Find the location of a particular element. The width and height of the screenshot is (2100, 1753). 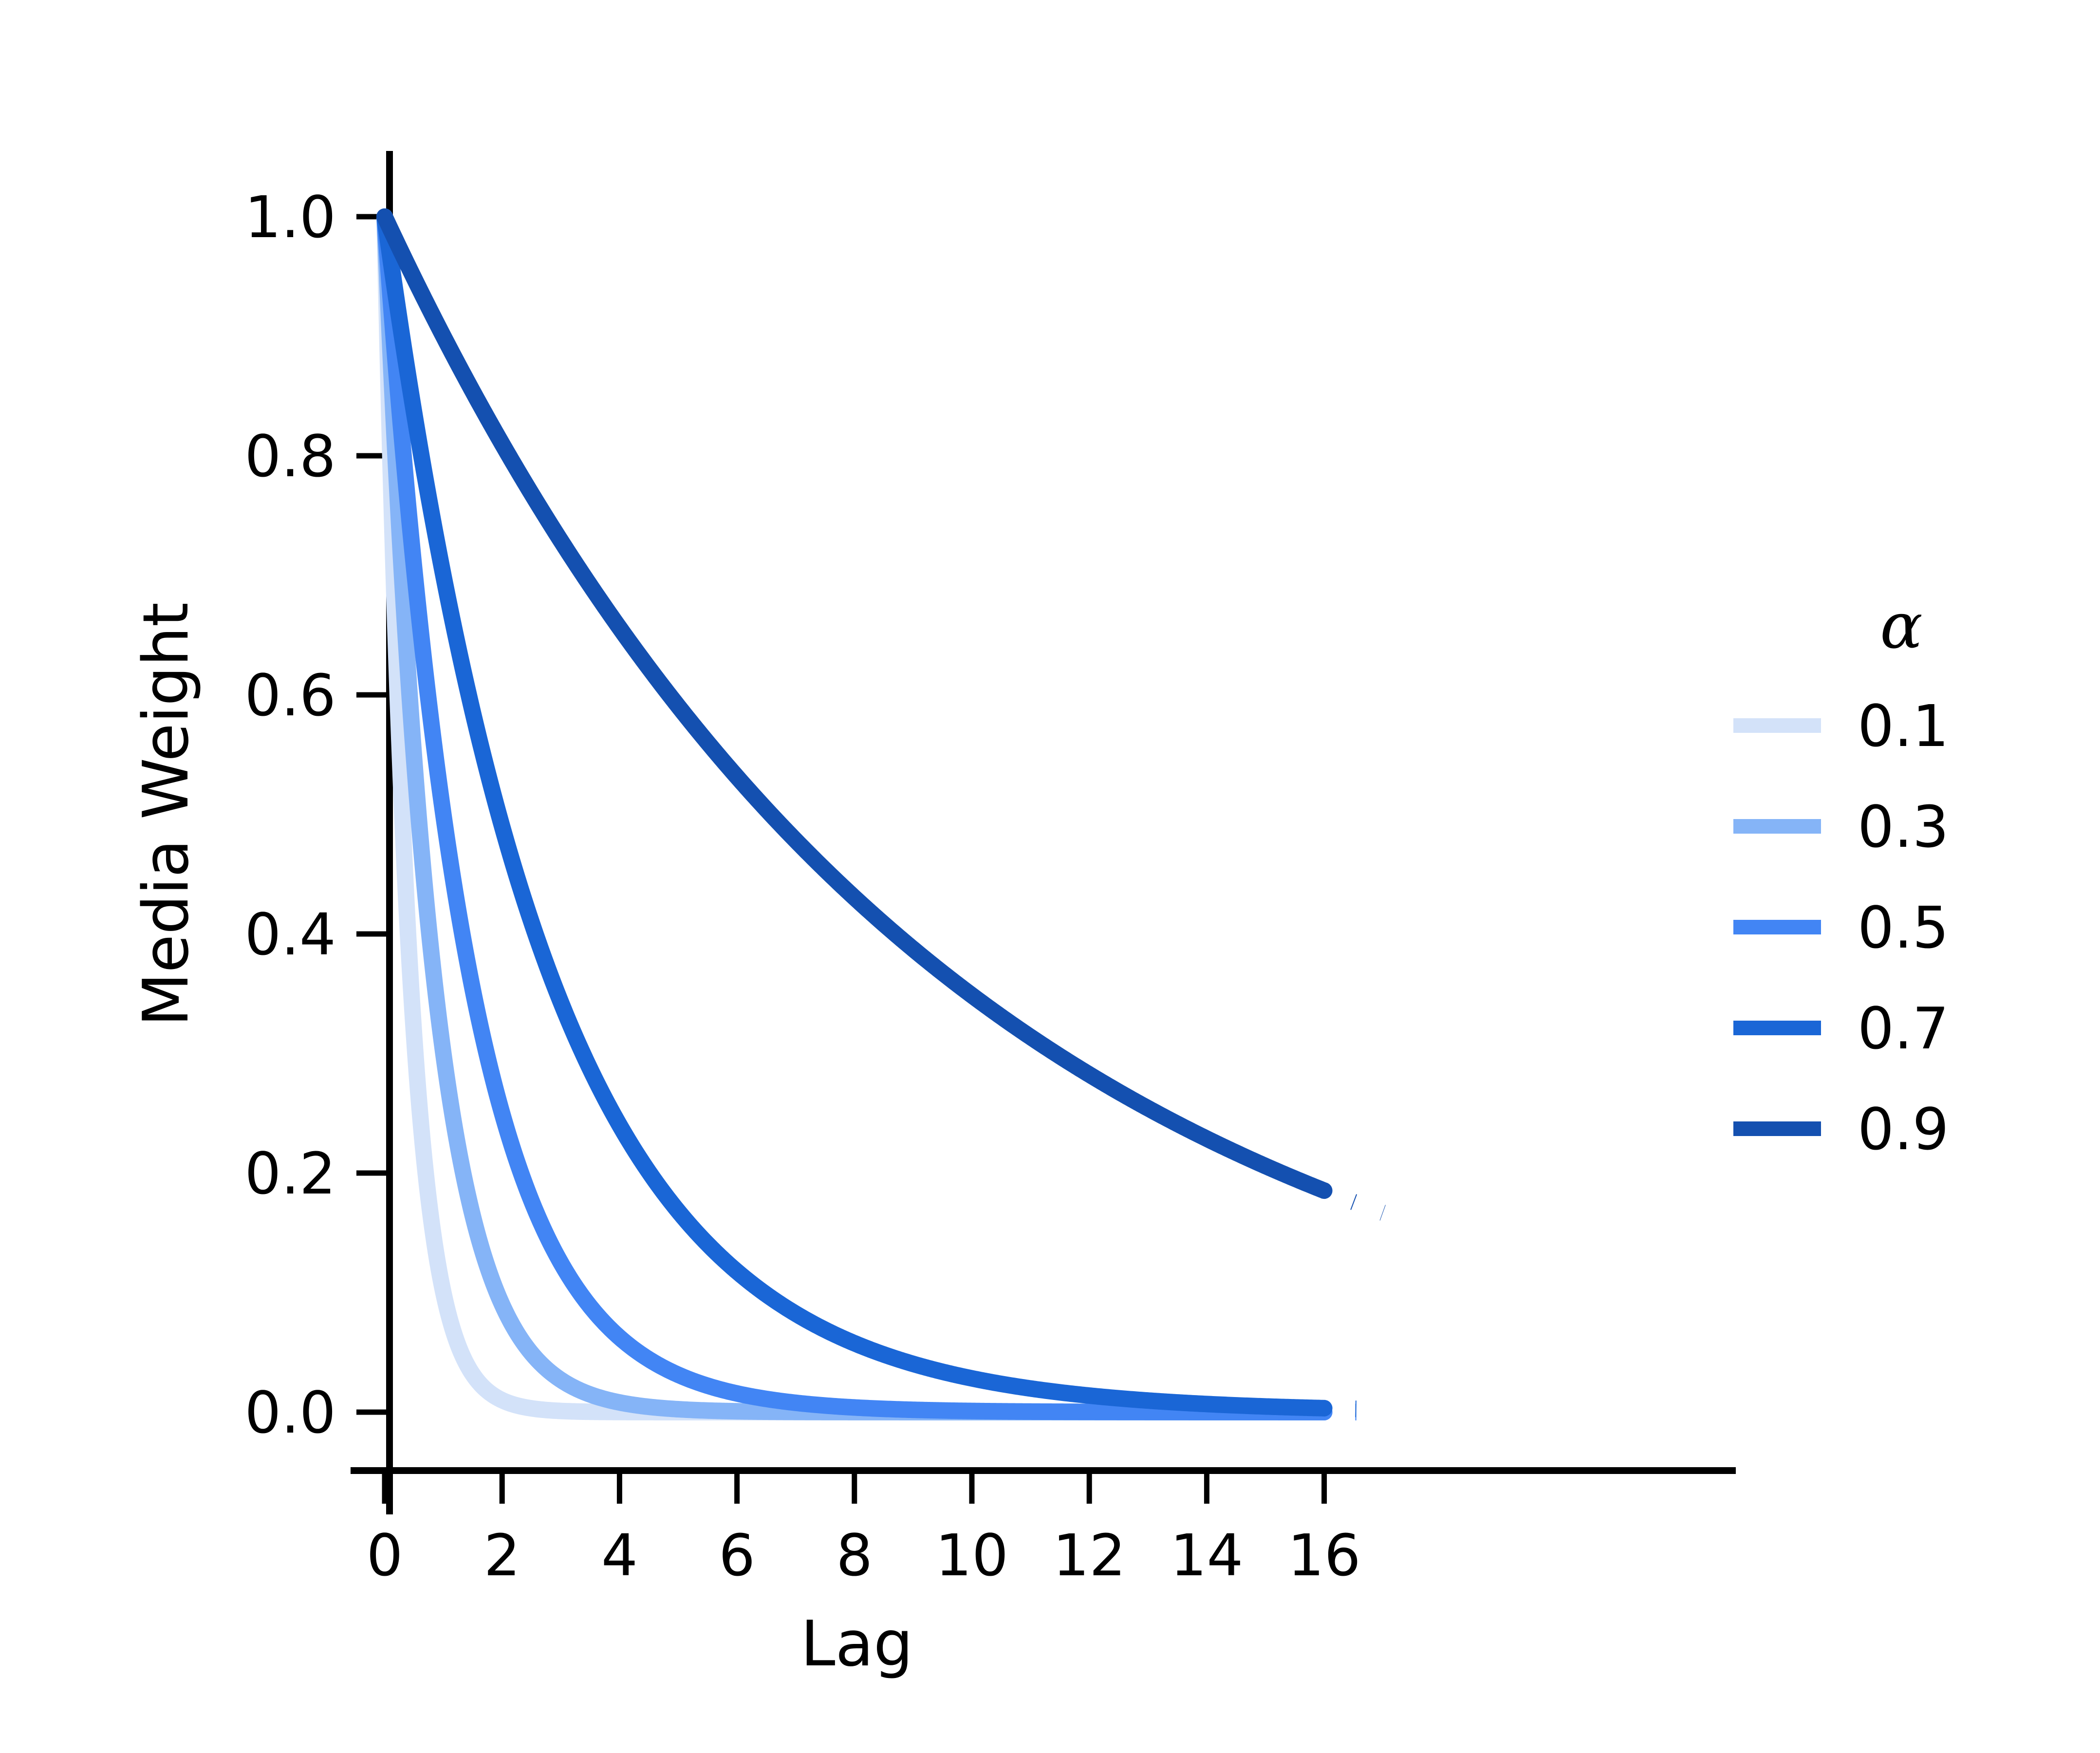

x-axis-tick-labels: 0 2 4 6 8 10 12 14 16 is located at coordinates (863, 1555).